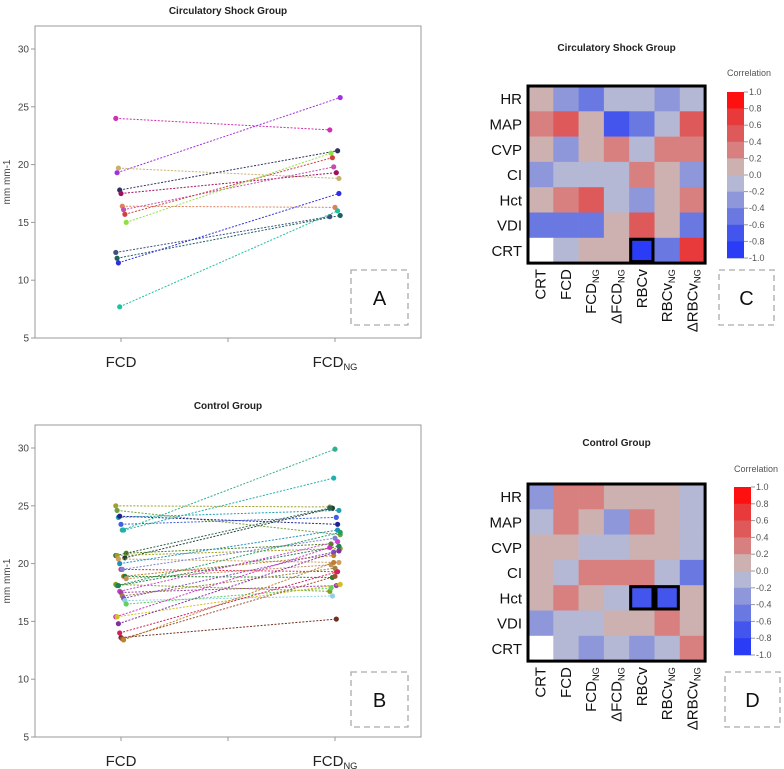 The image size is (784, 769). I want to click on row-label: HR, so click(511, 497).